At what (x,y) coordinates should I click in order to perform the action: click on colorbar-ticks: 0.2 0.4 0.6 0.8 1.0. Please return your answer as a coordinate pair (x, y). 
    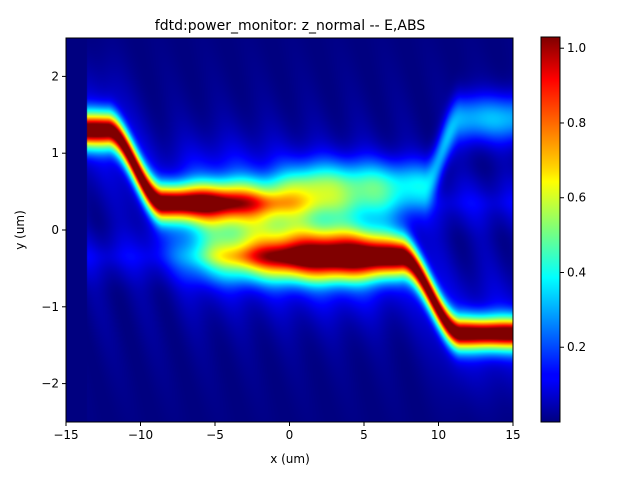
    Looking at the image, I should click on (573, 197).